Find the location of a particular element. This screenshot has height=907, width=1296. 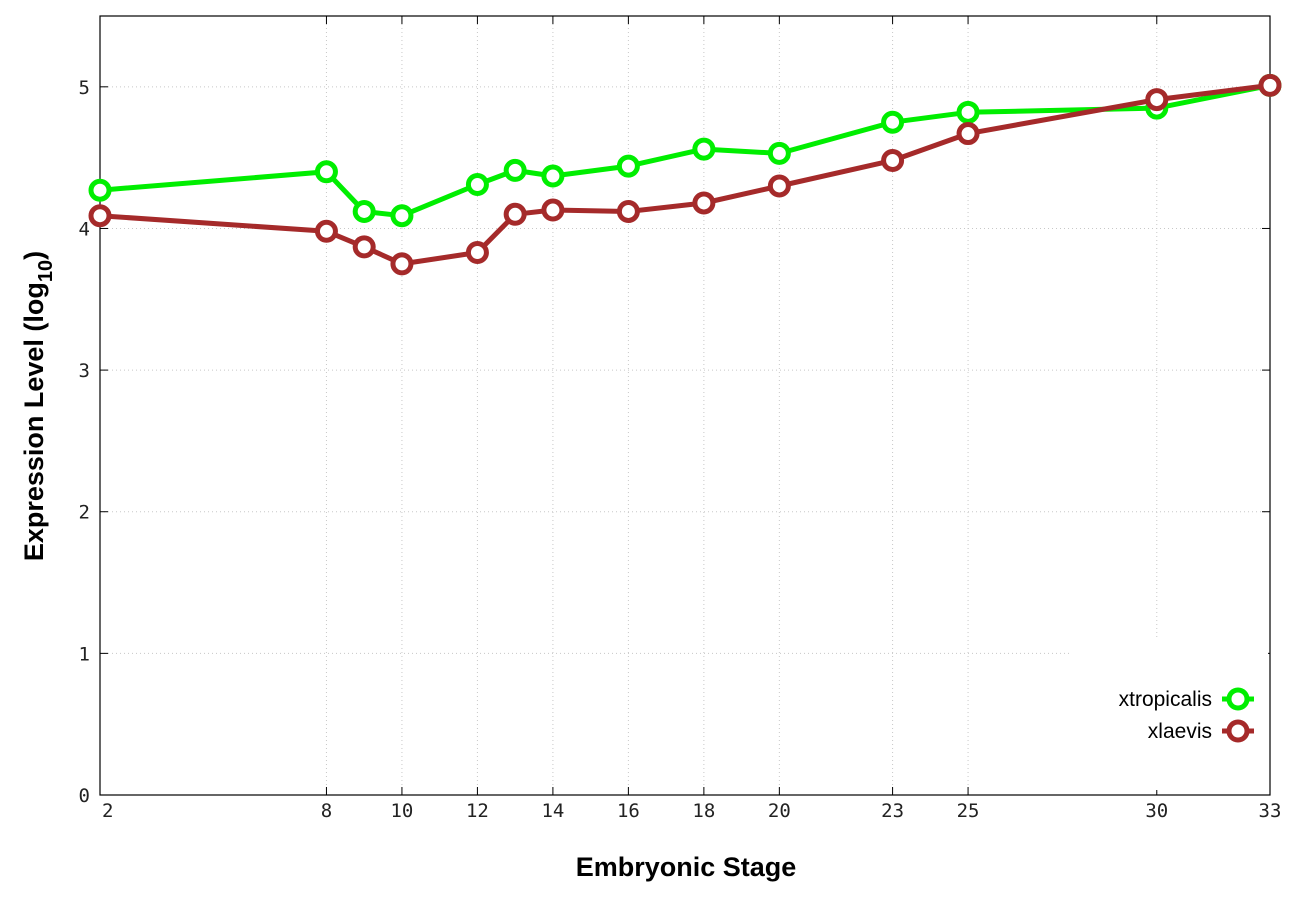

y-axis-title-close: ) is located at coordinates (34, 255).